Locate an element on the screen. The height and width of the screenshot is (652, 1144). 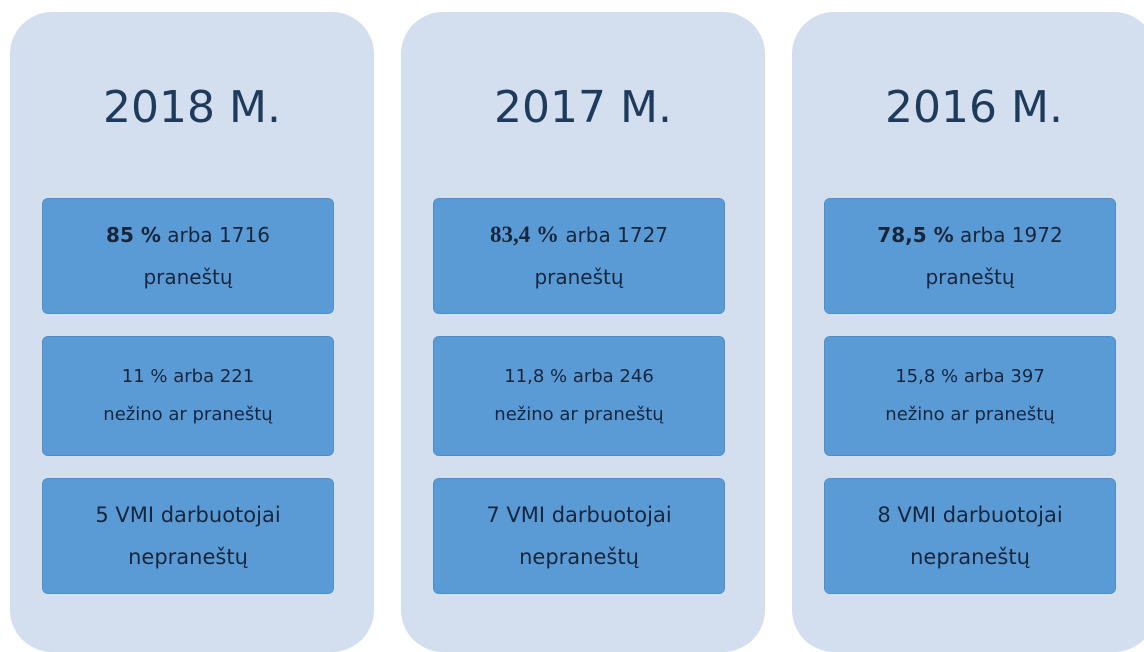
stat-text: arba 1716 is located at coordinates (218, 235).